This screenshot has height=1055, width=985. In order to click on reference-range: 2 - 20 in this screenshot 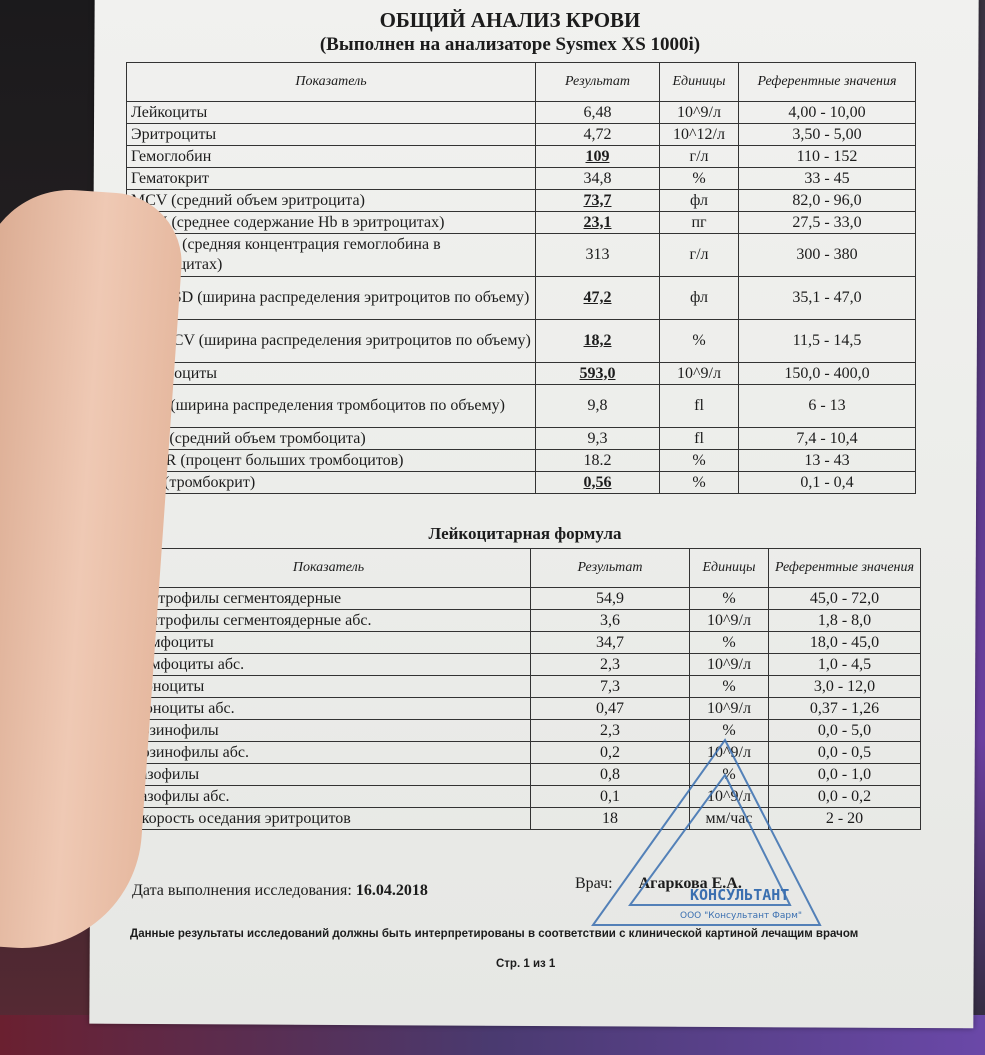, I will do `click(844, 818)`.